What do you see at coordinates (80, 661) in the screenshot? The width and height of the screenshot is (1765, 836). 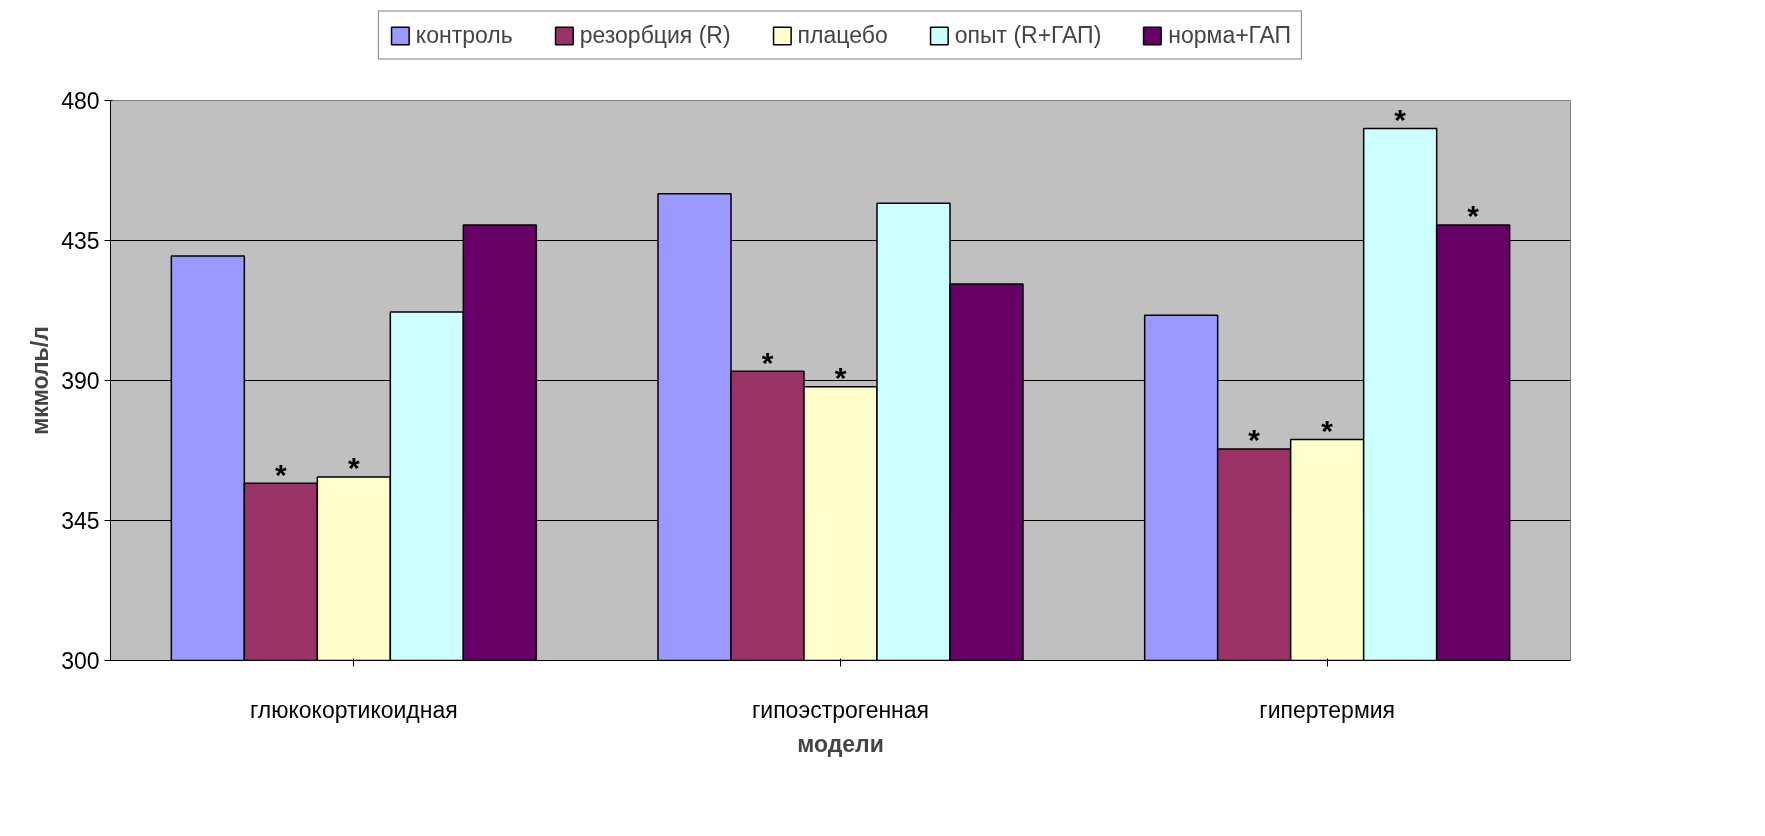 I see `y-tick-label: 300` at bounding box center [80, 661].